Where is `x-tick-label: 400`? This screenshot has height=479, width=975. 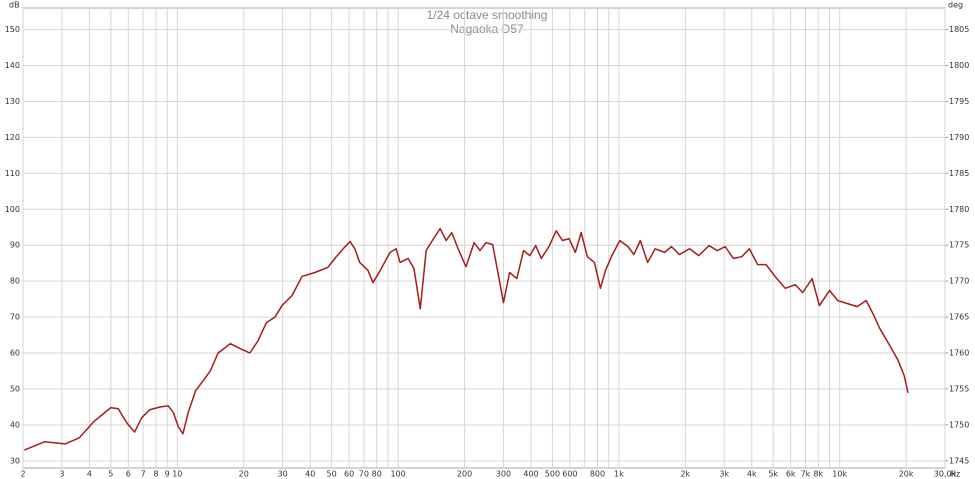
x-tick-label: 400 is located at coordinates (530, 474).